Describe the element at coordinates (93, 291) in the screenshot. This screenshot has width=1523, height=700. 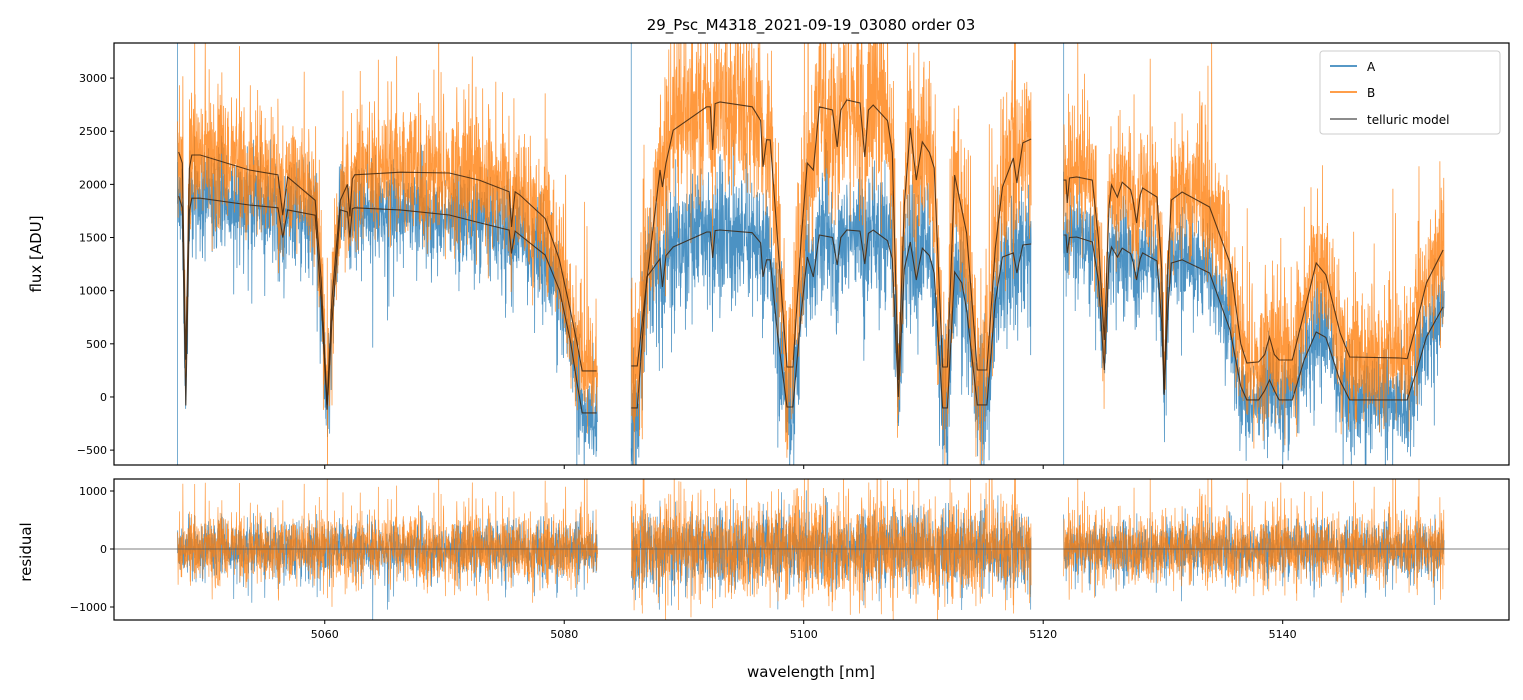
I see `y-tick-label: 1000` at that location.